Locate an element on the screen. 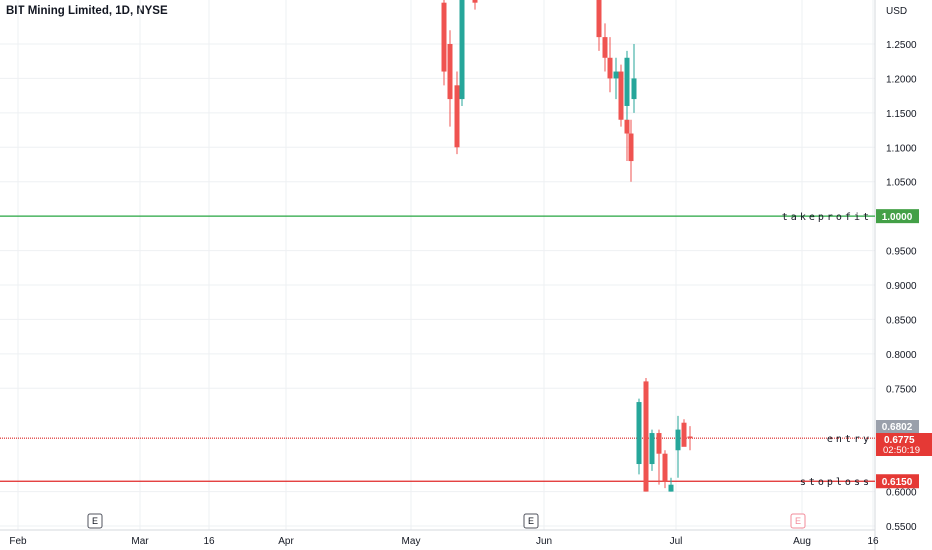 The height and width of the screenshot is (550, 932). y-tick-label: 1.2000 is located at coordinates (901, 79).